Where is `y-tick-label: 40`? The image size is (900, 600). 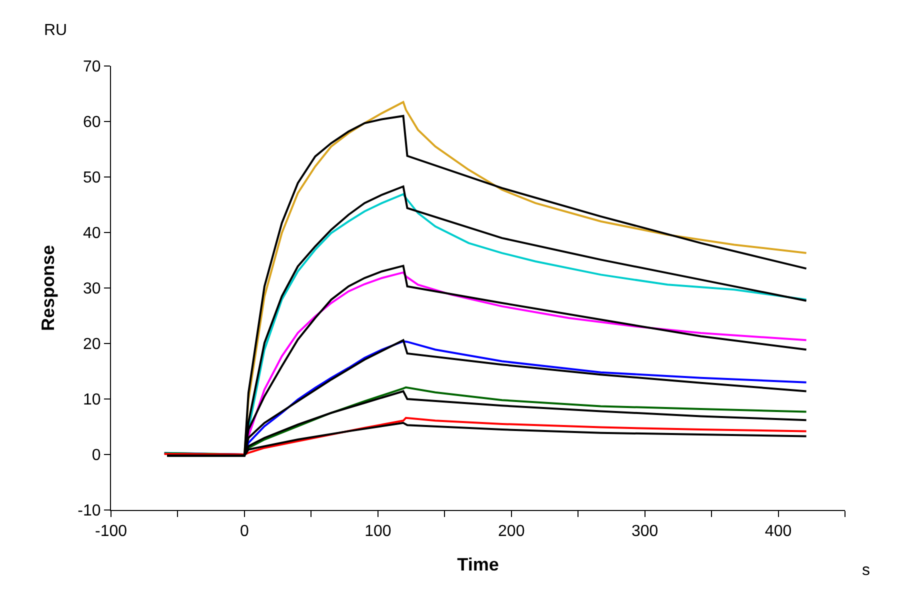
y-tick-label: 40 is located at coordinates (92, 233).